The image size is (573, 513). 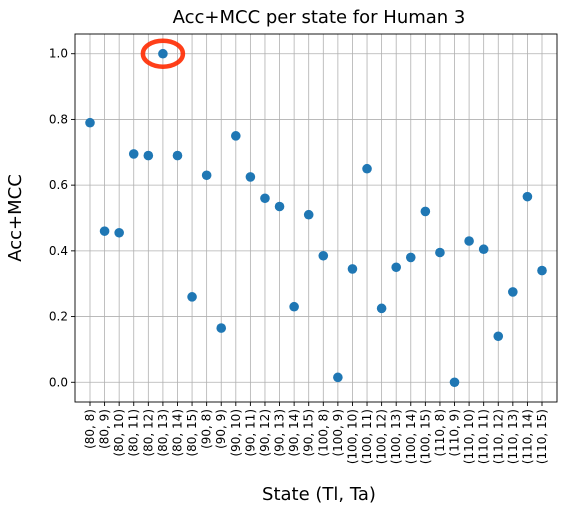 I want to click on chart-title: Acc+MCC per state for Human 3, so click(x=319, y=17).